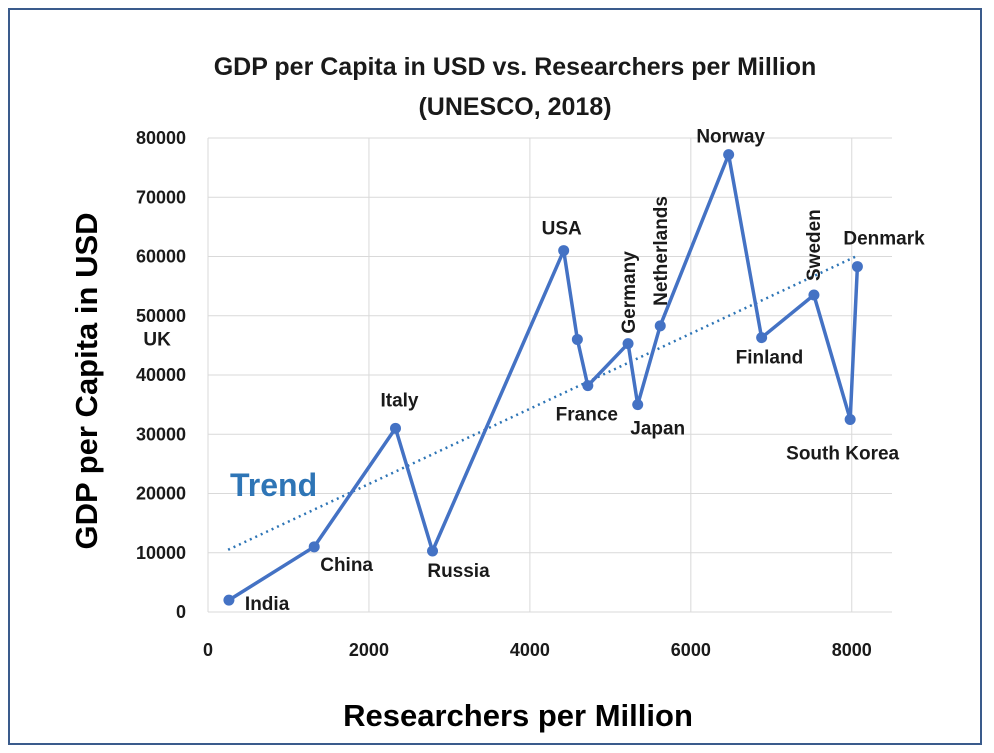  I want to click on y-tick-label: 0, so click(181, 612).